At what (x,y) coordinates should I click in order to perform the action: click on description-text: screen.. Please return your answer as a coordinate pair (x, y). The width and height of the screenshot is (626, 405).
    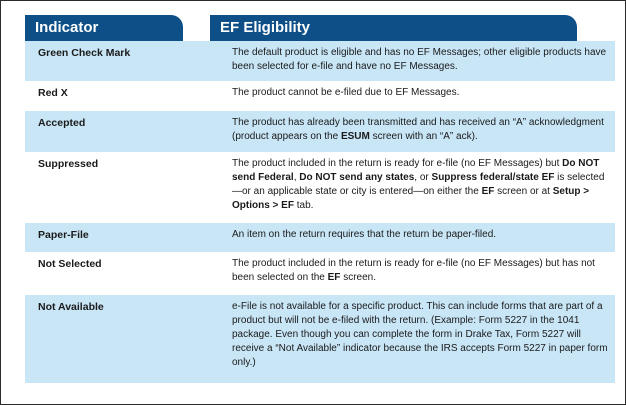
    Looking at the image, I should click on (358, 277).